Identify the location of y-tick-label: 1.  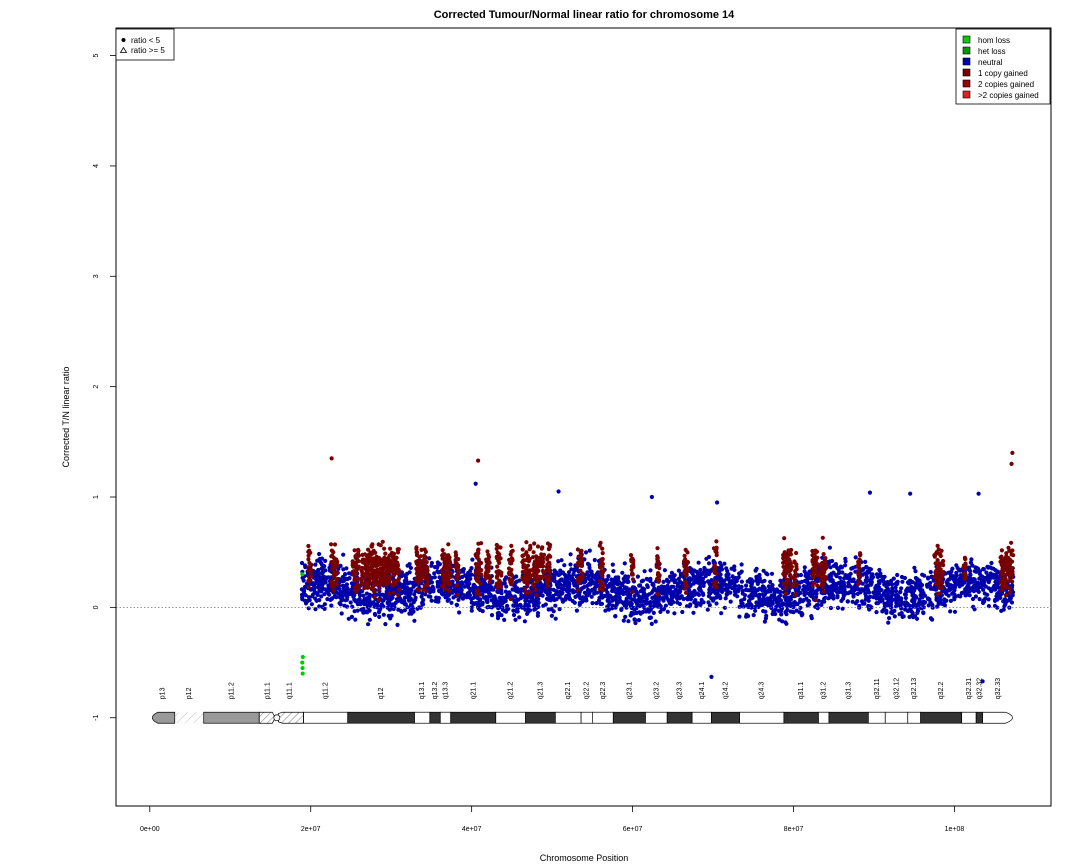
(96, 497).